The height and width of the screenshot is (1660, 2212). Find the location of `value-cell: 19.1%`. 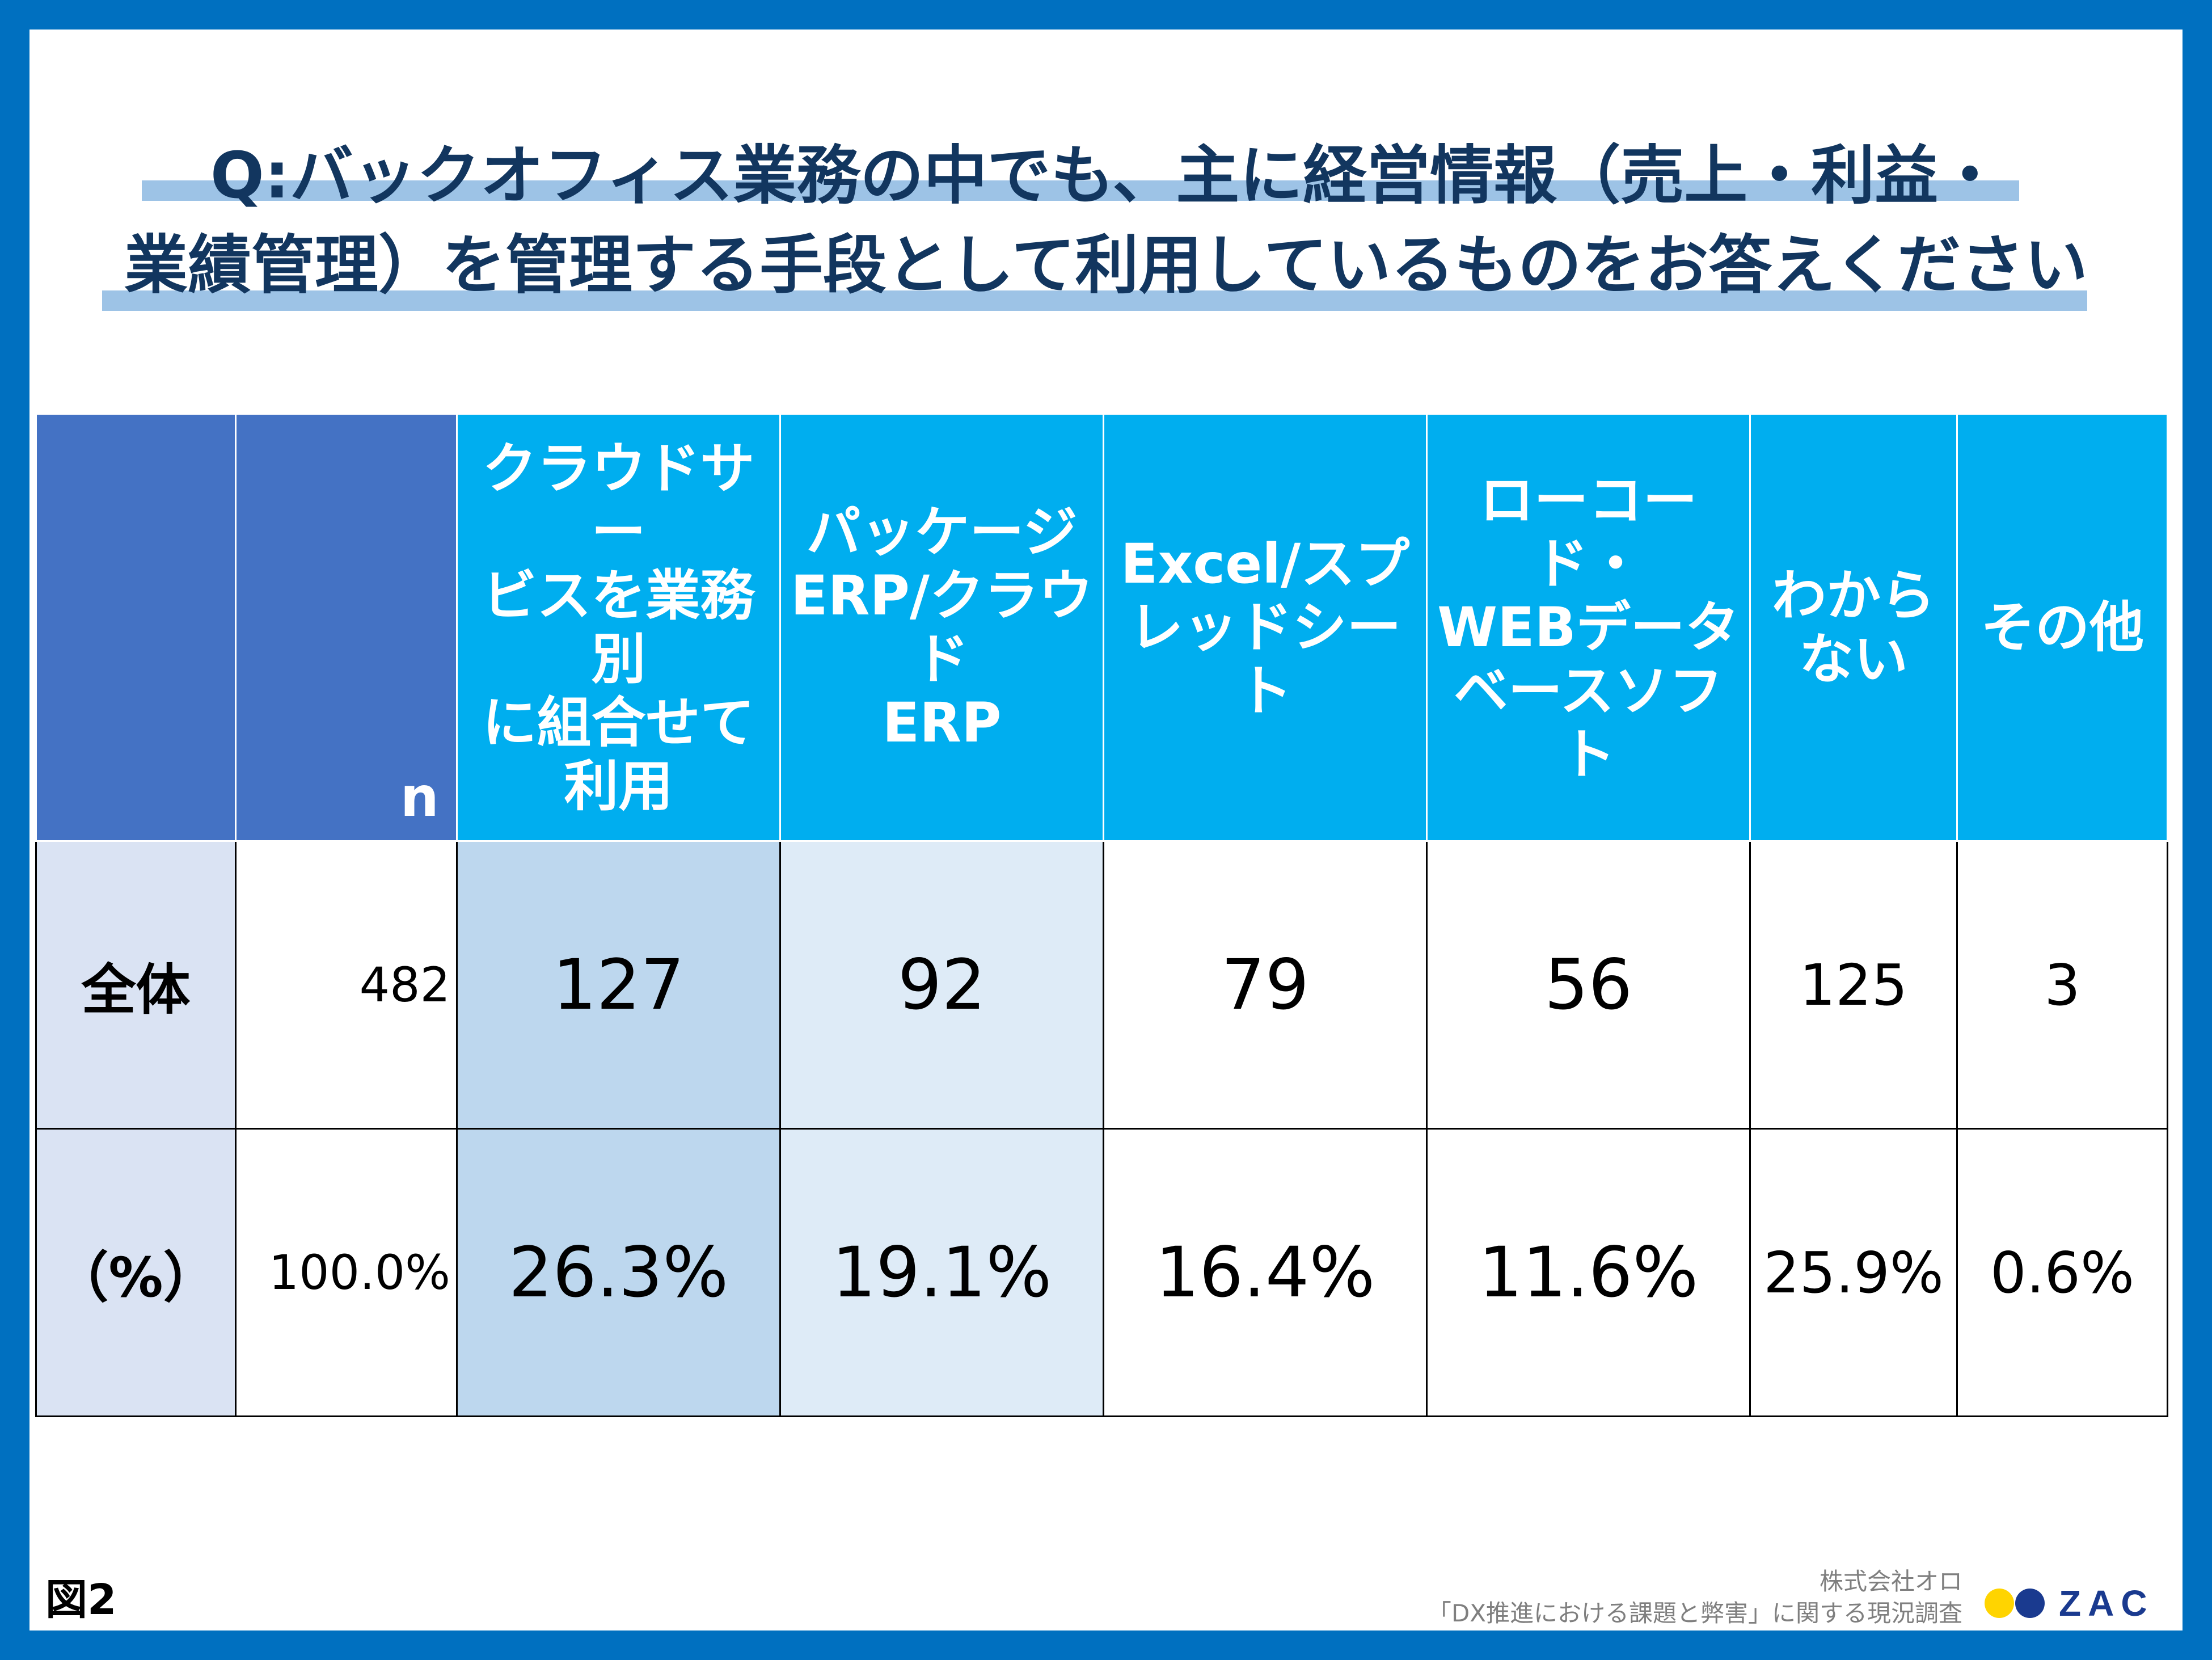

value-cell: 19.1% is located at coordinates (941, 1272).